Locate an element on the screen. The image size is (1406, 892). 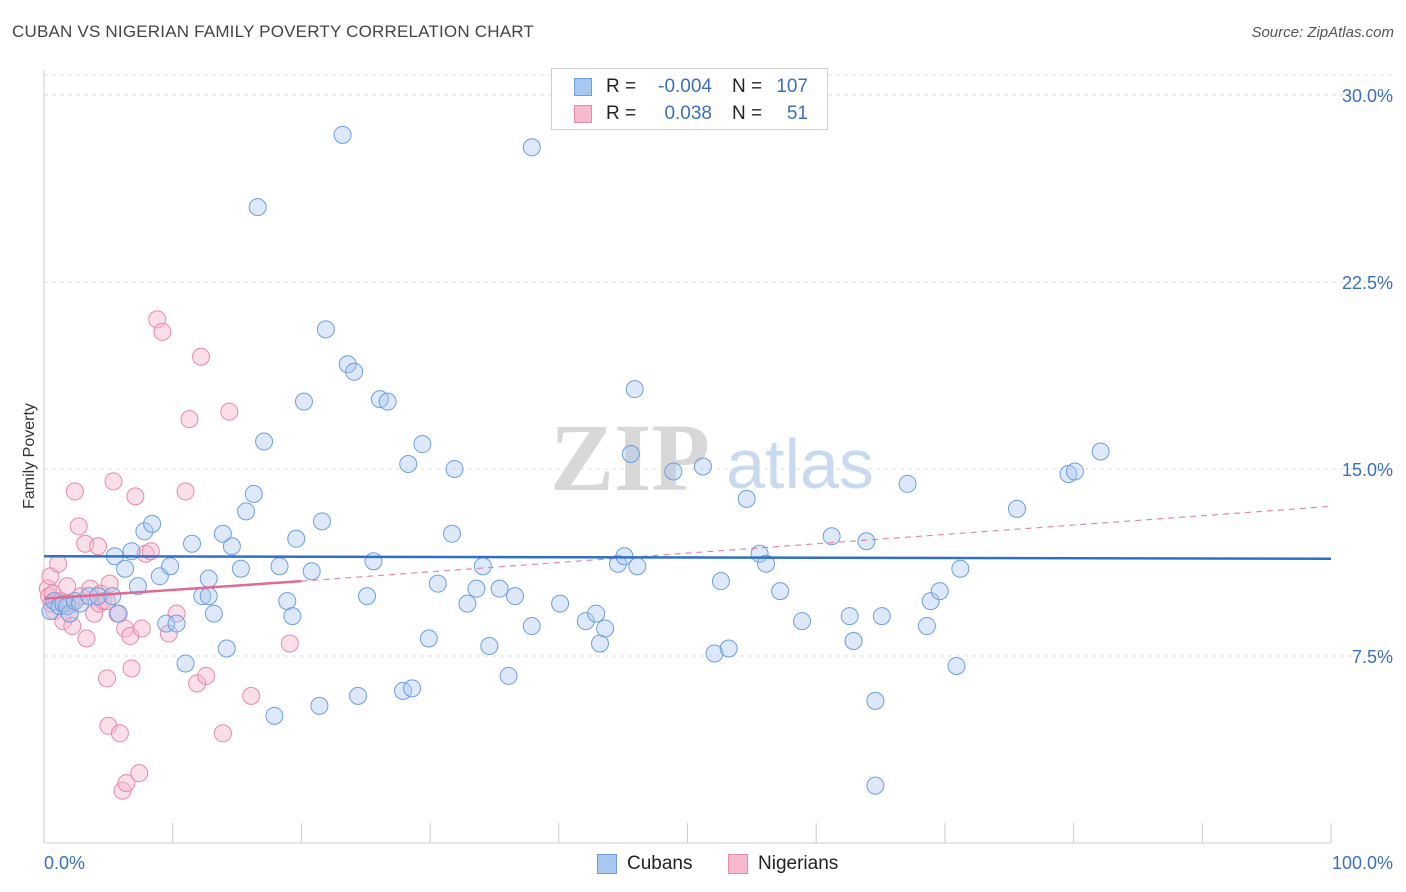
n-value: 107 is located at coordinates (792, 86).